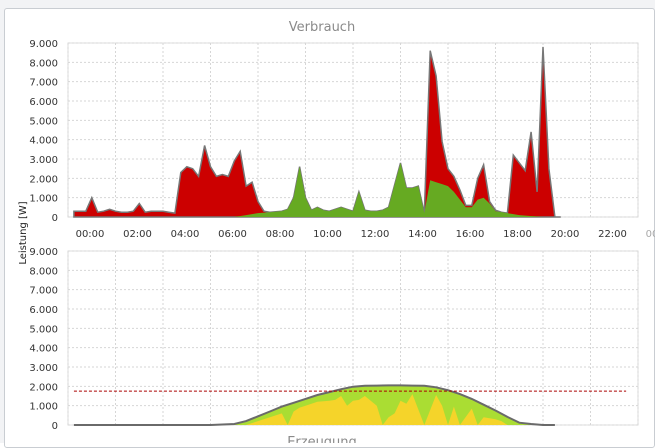  What do you see at coordinates (185, 234) in the screenshot?
I see `x-tick-label: 04:00` at bounding box center [185, 234].